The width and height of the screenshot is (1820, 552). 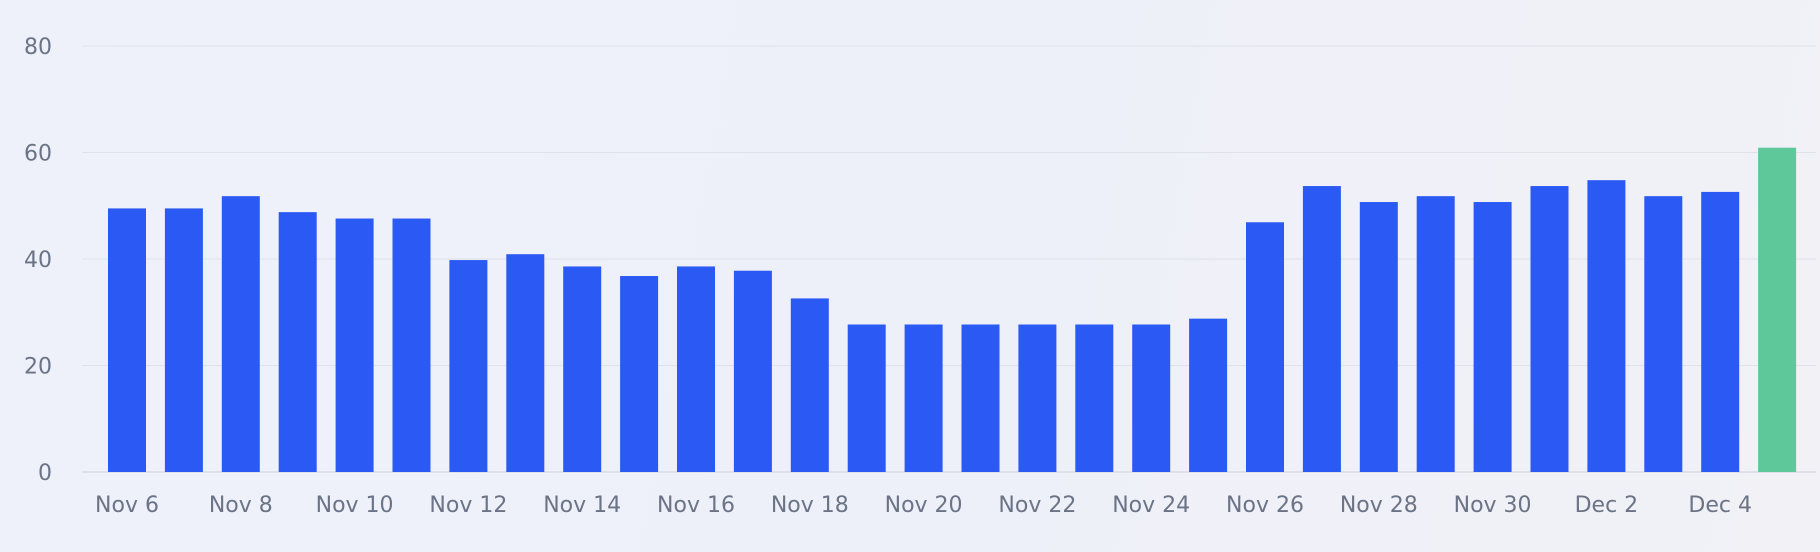 I want to click on x-tick-label: Nov 22, so click(x=1037, y=505).